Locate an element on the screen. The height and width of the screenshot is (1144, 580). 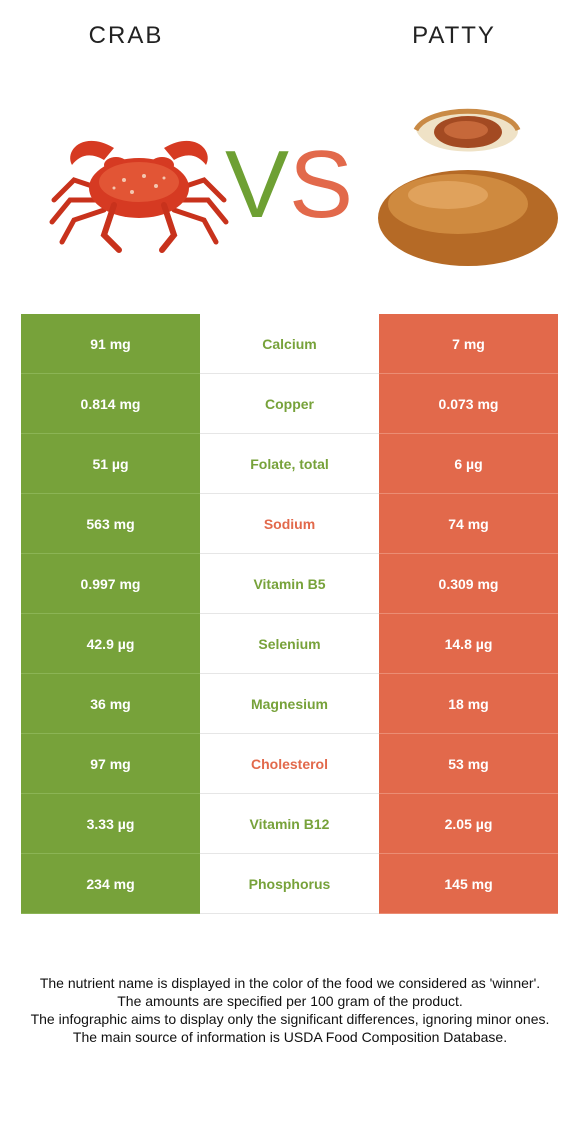
food-title-patty: PATTY is located at coordinates (454, 35).